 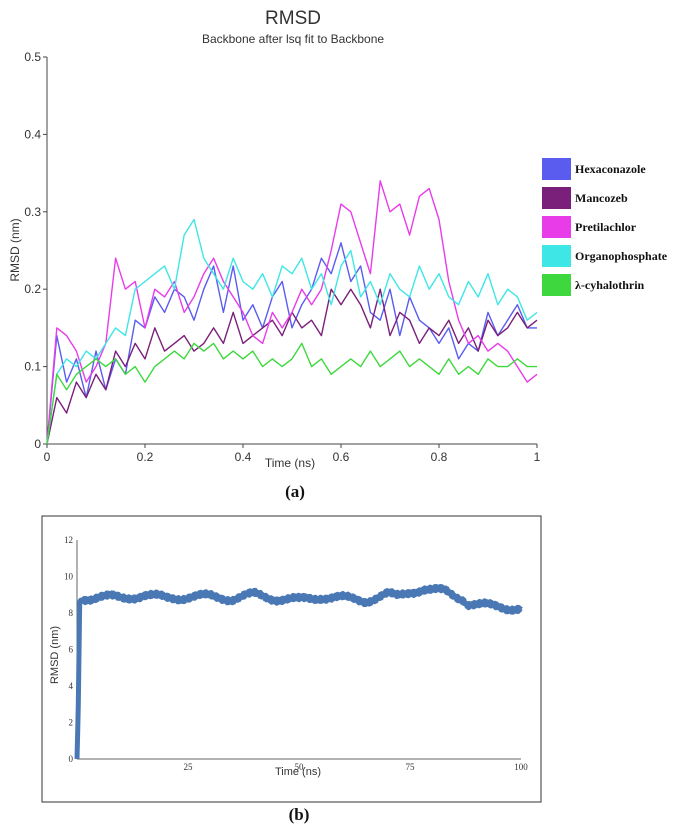 I want to click on chart-a-y-tick-label: 0.5, so click(x=32, y=57).